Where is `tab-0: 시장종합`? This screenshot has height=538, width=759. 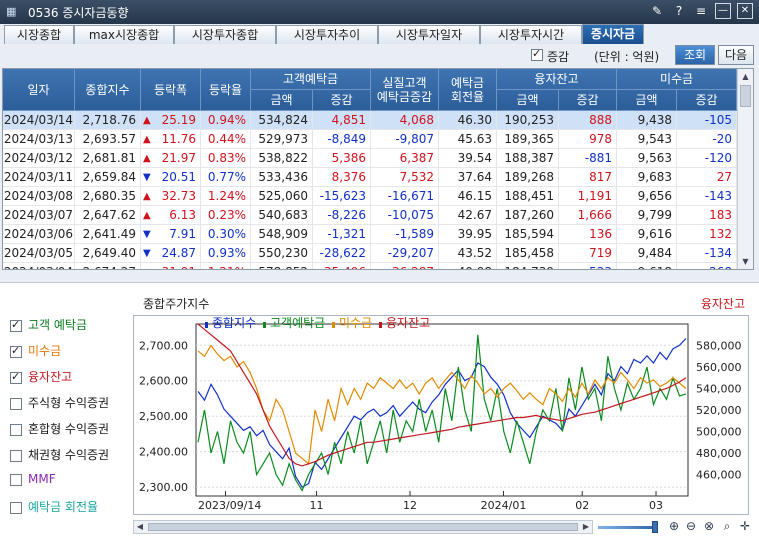 tab-0: 시장종합 is located at coordinates (39, 34).